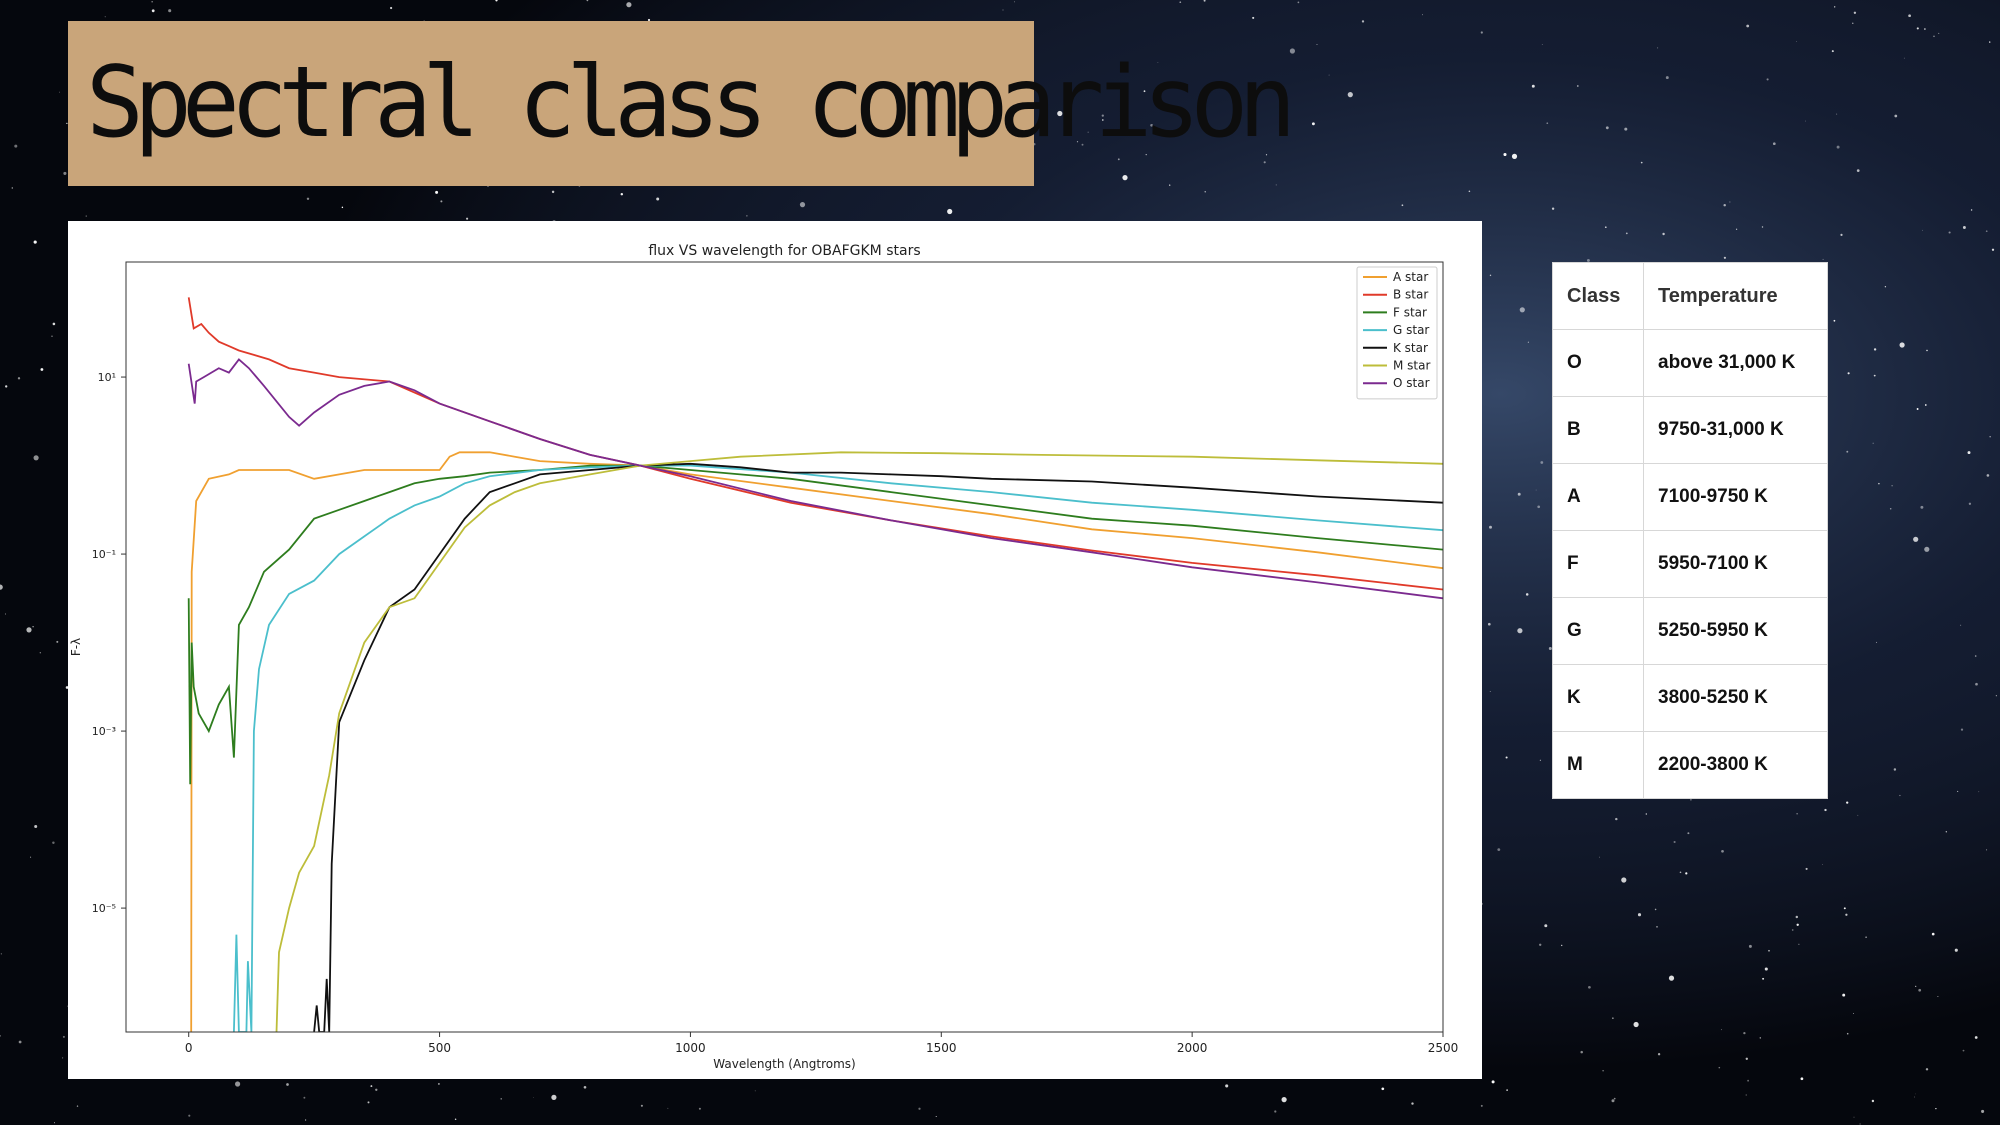  I want to click on x-tick-label: 0, so click(189, 1048).